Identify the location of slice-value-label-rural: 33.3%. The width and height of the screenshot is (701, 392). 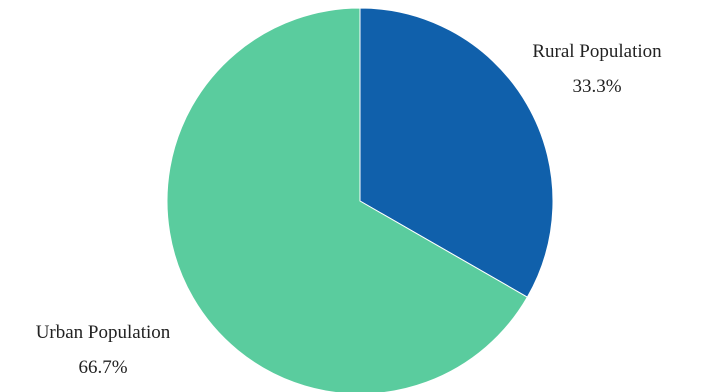
(596, 86).